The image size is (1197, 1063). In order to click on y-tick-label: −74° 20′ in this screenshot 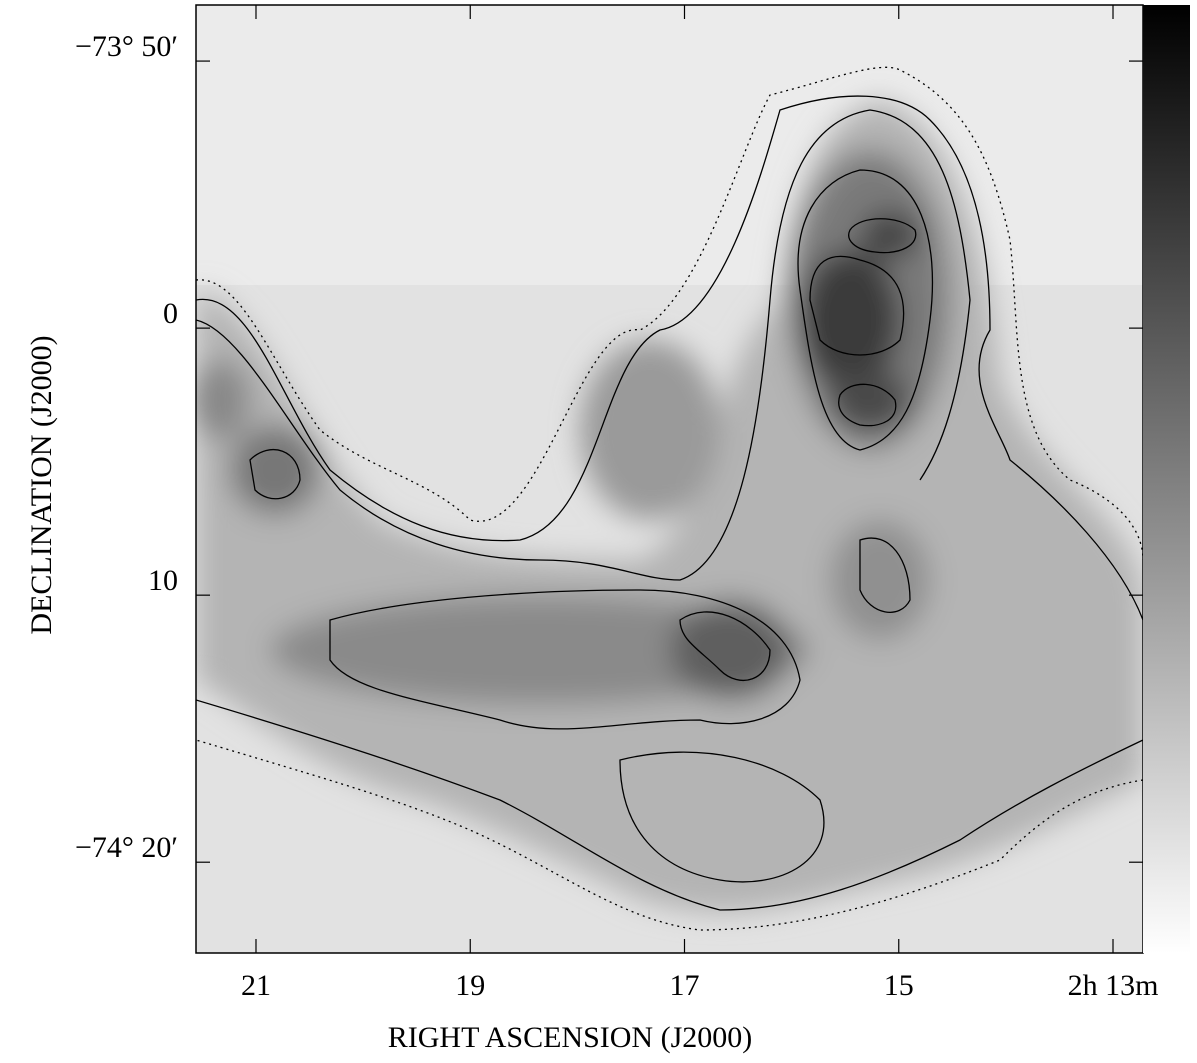, I will do `click(126, 847)`.